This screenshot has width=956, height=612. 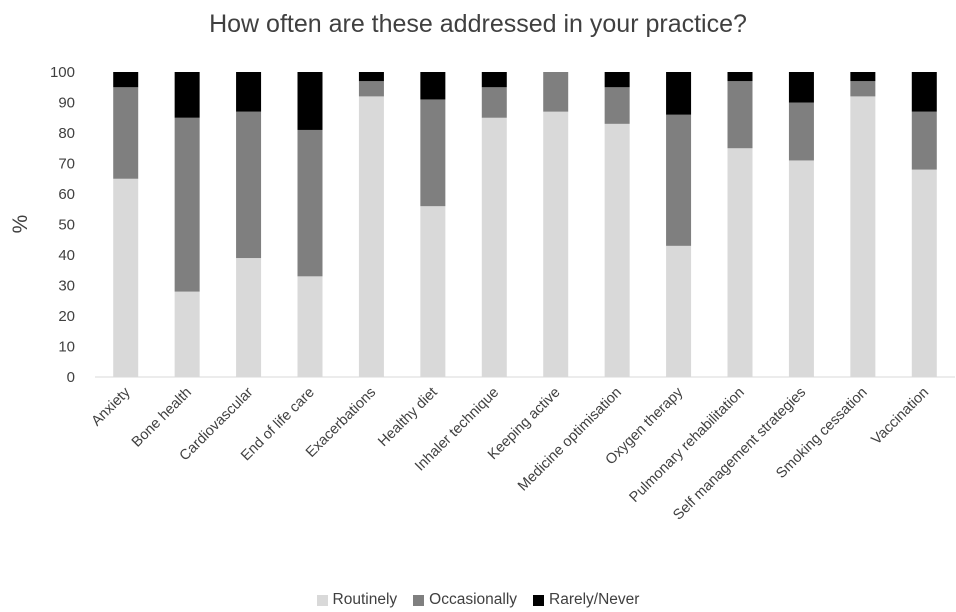 What do you see at coordinates (71, 377) in the screenshot?
I see `y-tick-label: 0` at bounding box center [71, 377].